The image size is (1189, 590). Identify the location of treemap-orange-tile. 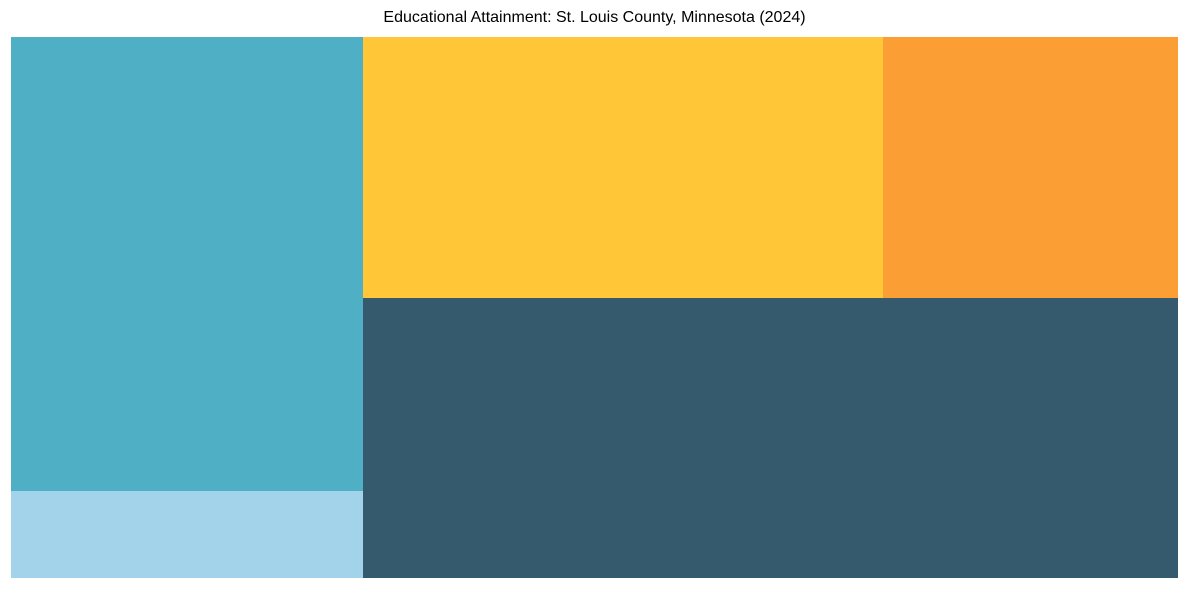
(1030, 167).